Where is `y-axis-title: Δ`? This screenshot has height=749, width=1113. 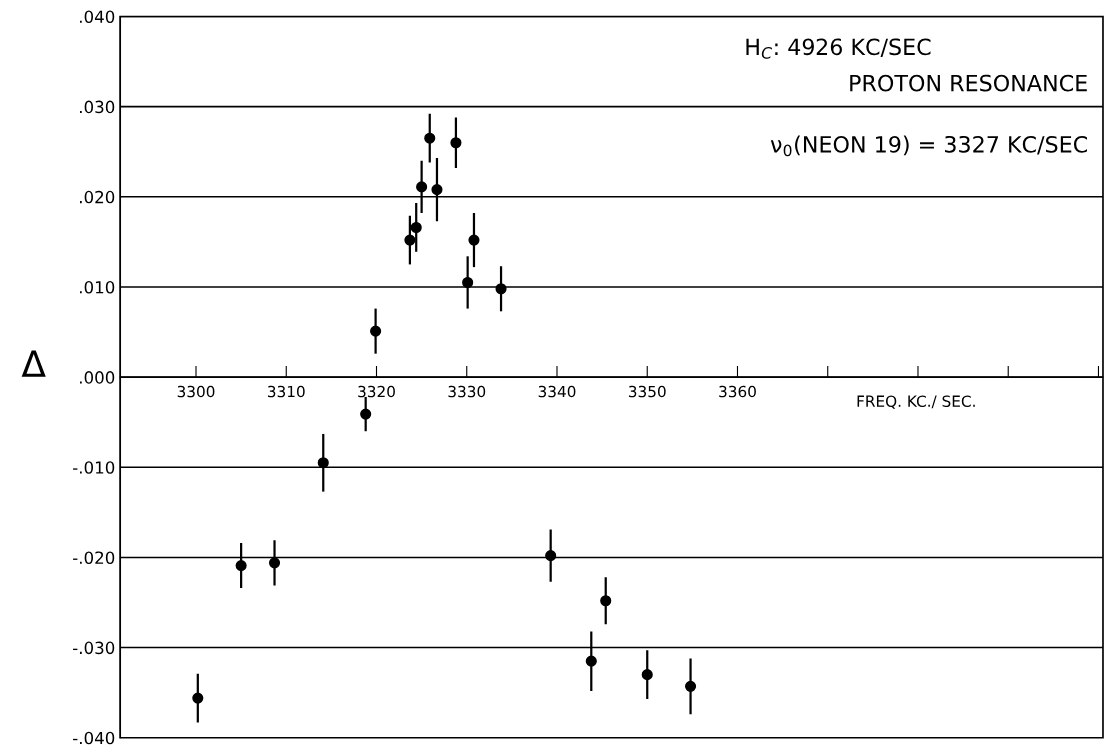
y-axis-title: Δ is located at coordinates (33, 363).